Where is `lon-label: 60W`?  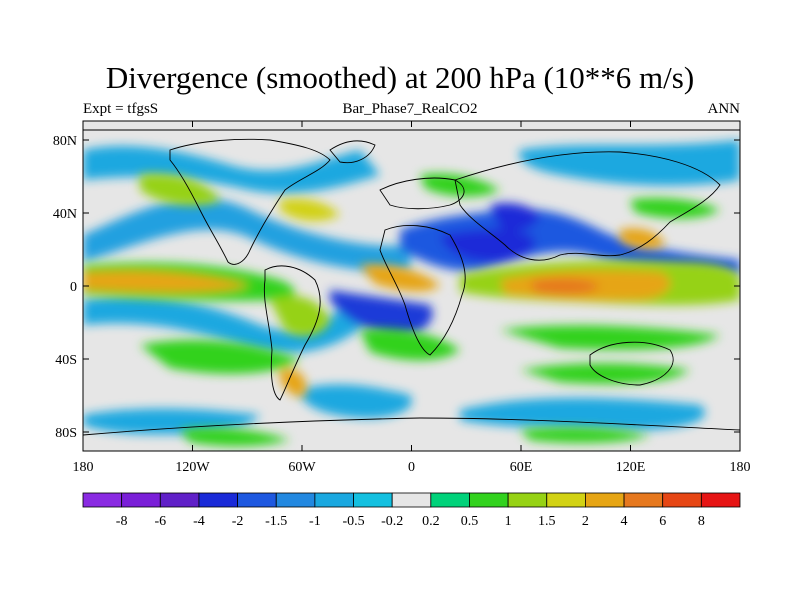 lon-label: 60W is located at coordinates (302, 467).